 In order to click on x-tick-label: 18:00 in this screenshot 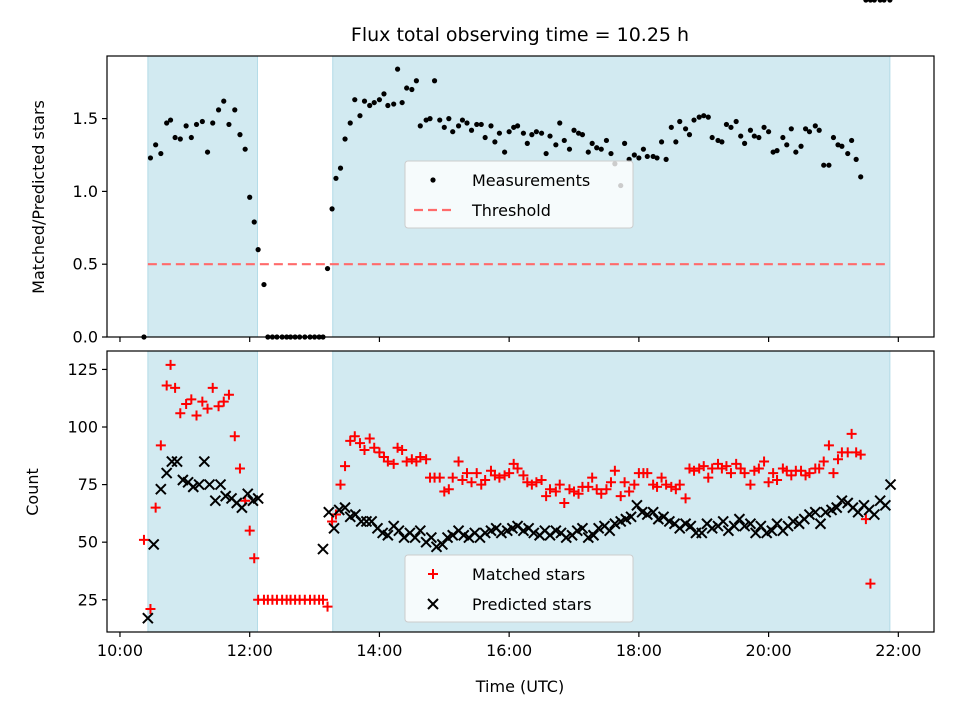, I will do `click(639, 650)`.